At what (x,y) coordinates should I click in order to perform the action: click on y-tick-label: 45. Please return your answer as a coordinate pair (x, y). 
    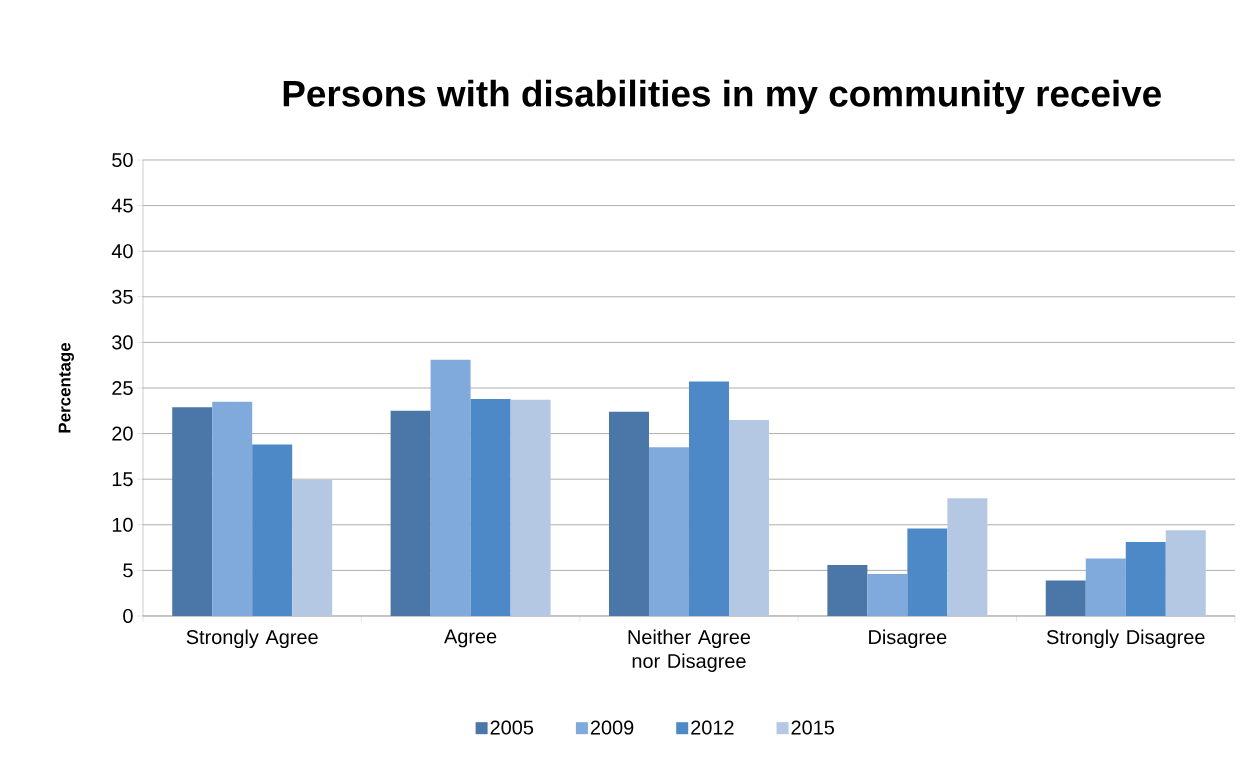
    Looking at the image, I should click on (122, 205).